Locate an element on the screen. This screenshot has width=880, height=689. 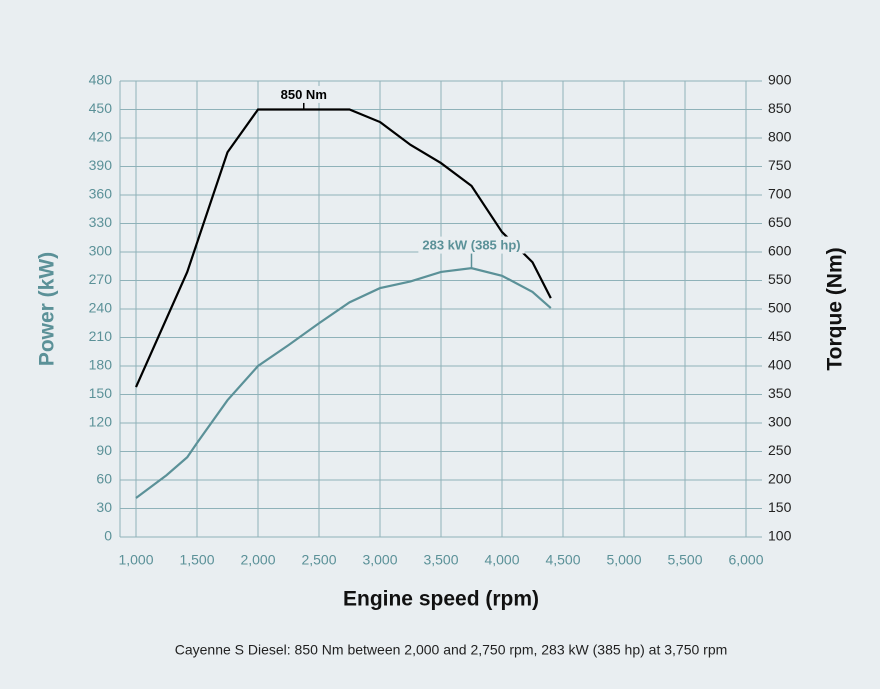
y-tick-label: 60 is located at coordinates (104, 479).